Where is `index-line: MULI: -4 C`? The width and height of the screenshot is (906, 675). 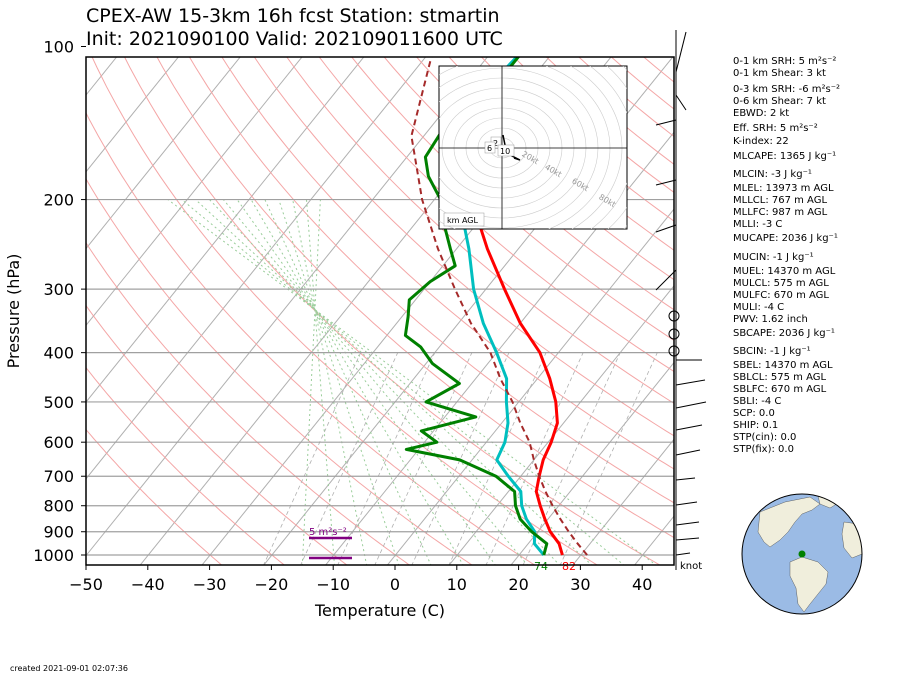
index-line: MULI: -4 C is located at coordinates (759, 307).